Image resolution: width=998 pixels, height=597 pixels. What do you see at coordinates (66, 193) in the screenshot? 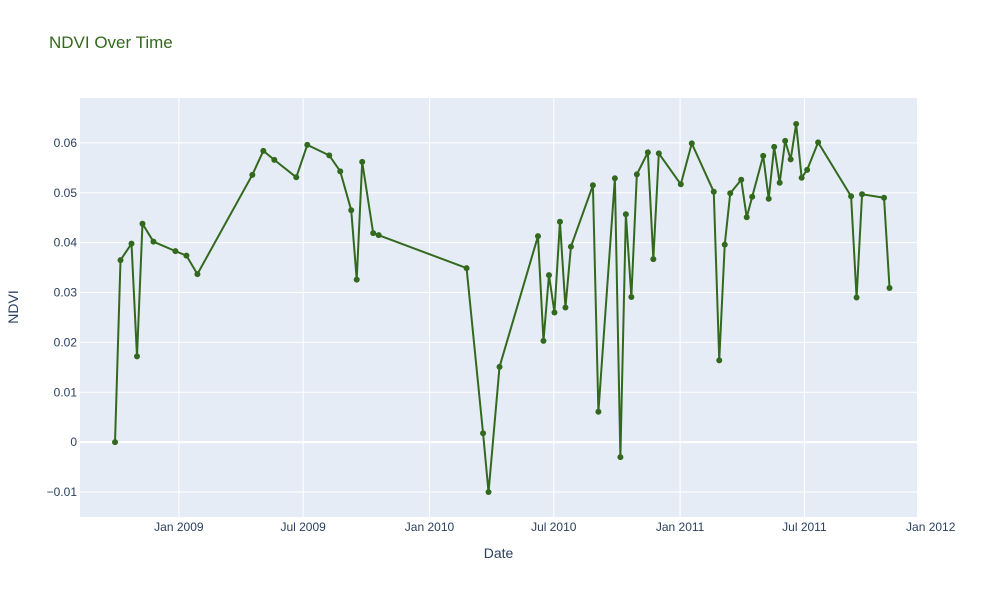
I see `y-tick-label: 0.05` at bounding box center [66, 193].